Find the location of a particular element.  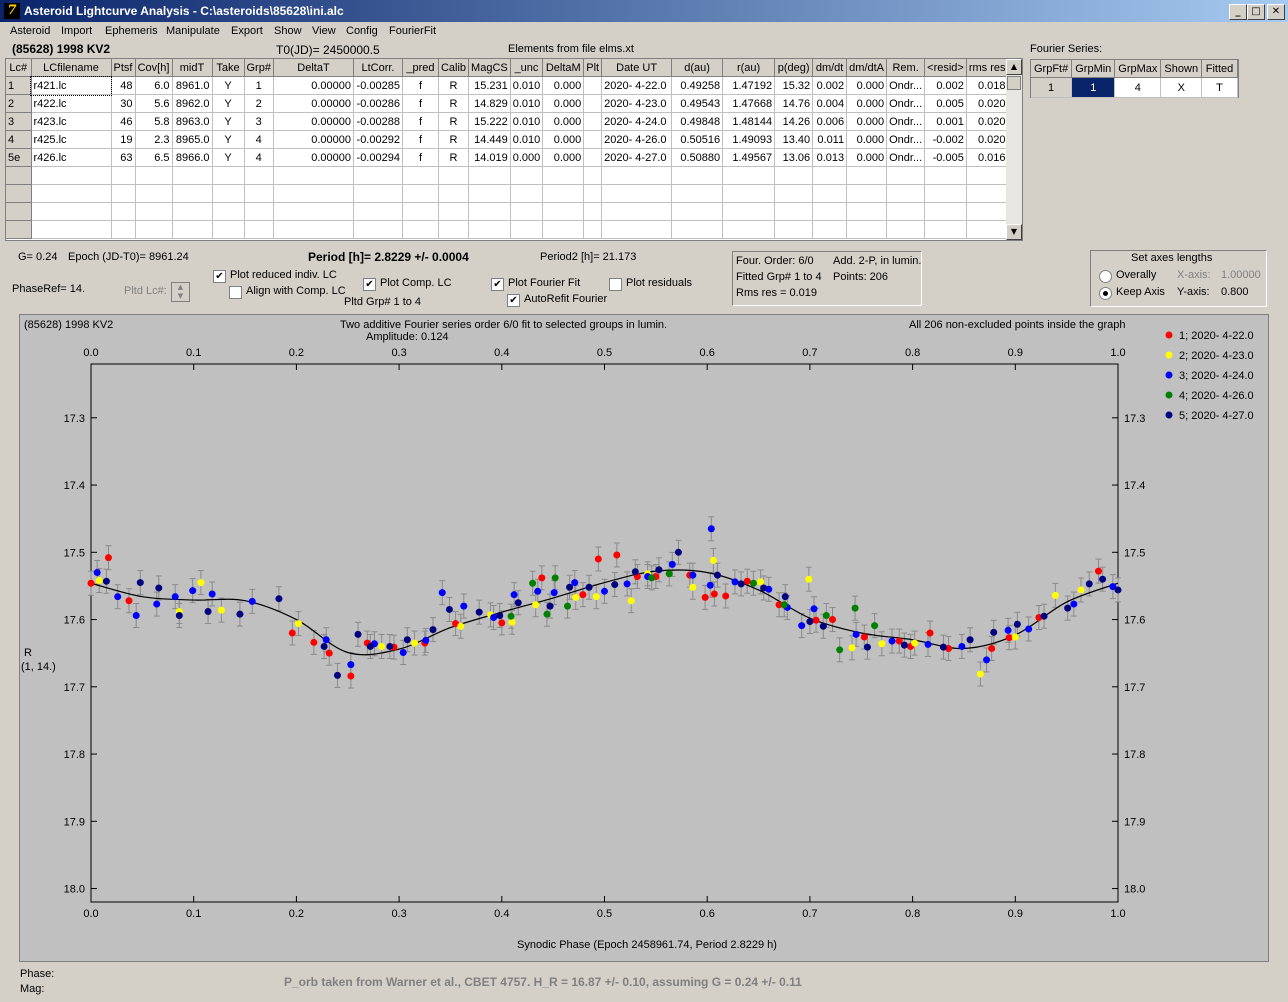

row-header is located at coordinates (19, 229).